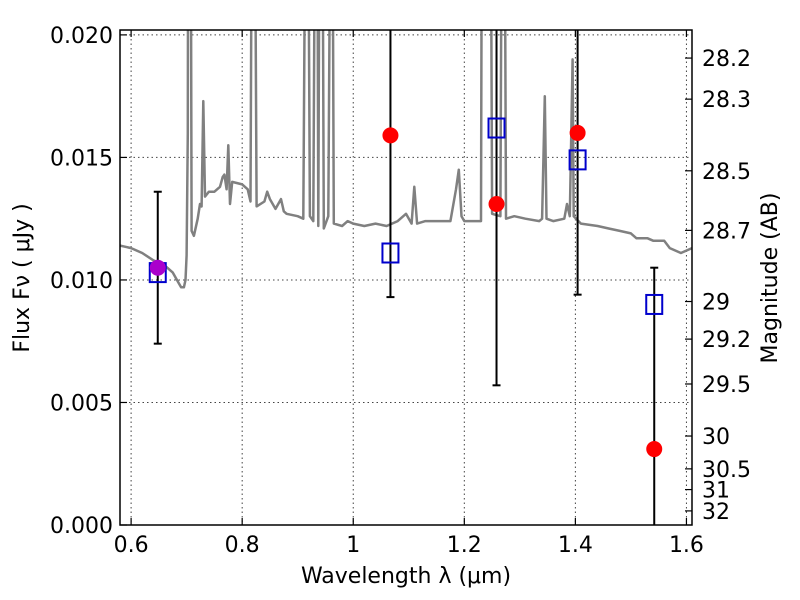 This screenshot has width=800, height=600. Describe the element at coordinates (22, 277) in the screenshot. I see `y-axis-label: Flux Fν ( μJy )` at that location.